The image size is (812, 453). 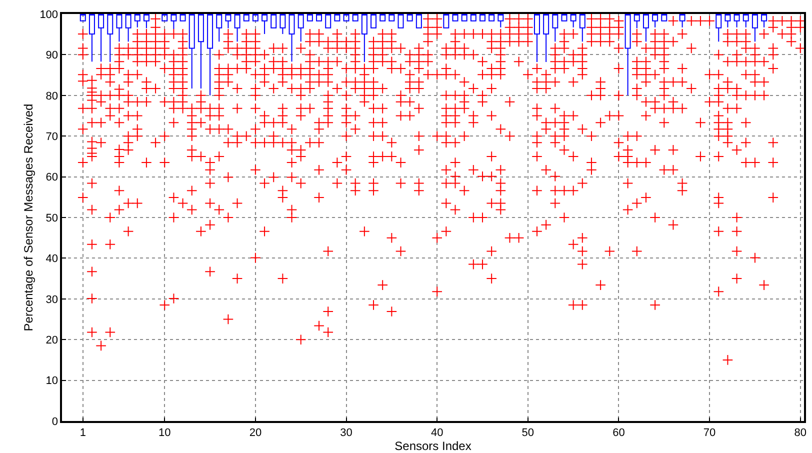 I want to click on x-tick-label: 70, so click(x=709, y=432).